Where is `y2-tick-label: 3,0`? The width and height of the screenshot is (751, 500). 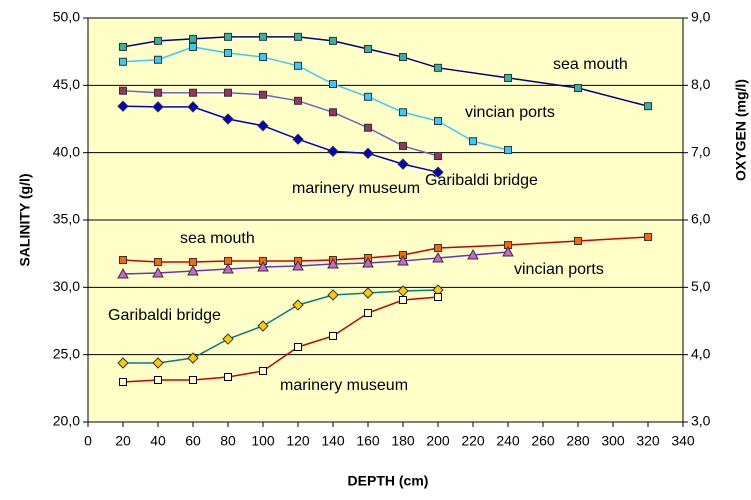 y2-tick-label: 3,0 is located at coordinates (701, 421).